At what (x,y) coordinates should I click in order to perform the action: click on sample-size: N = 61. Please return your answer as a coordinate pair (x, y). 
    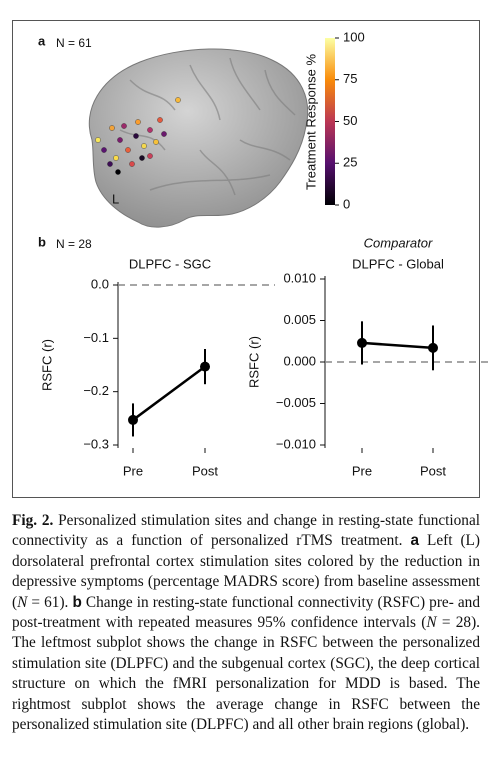
    Looking at the image, I should click on (74, 43).